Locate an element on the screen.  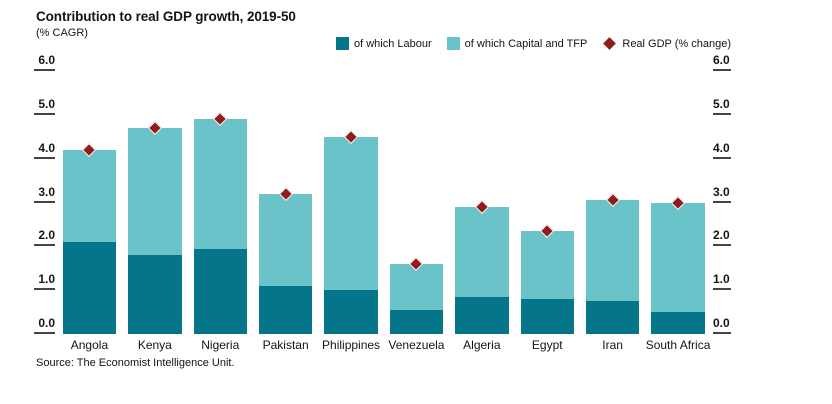
bar-segment-capital-tfp-venezuela is located at coordinates (416, 286).